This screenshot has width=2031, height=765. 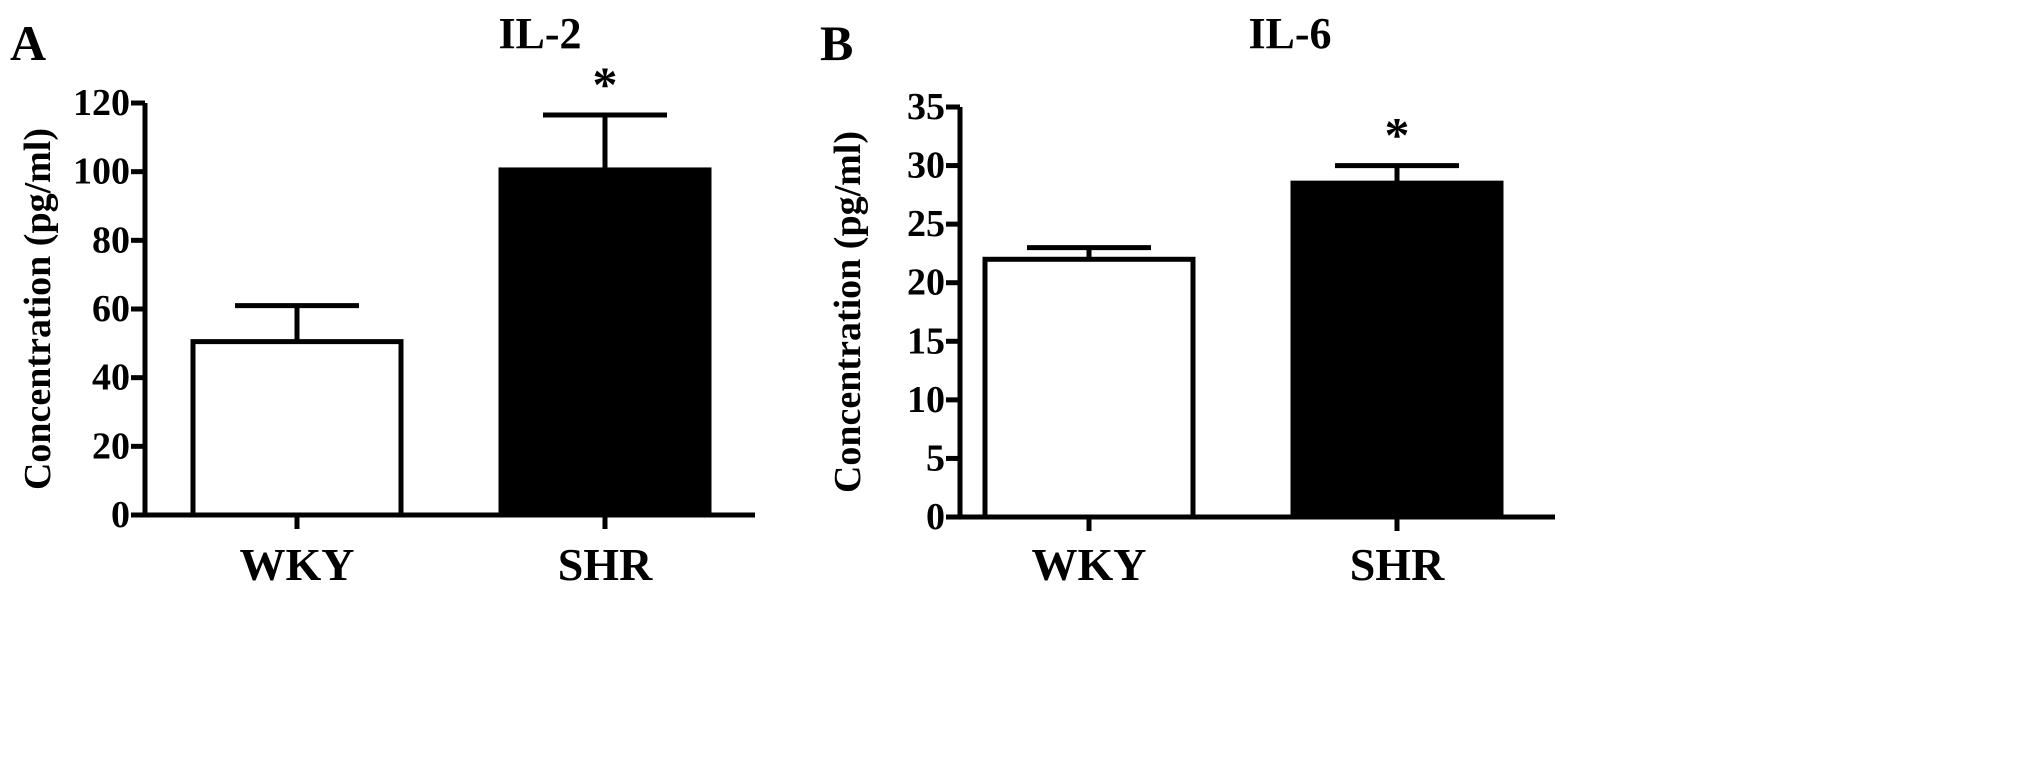 I want to click on y-tick-label: 5, so click(x=935, y=458).